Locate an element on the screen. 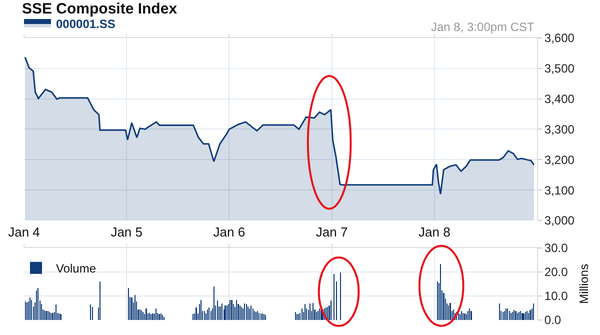 The image size is (600, 335). x-tick-label: Jan 5 is located at coordinates (126, 232).